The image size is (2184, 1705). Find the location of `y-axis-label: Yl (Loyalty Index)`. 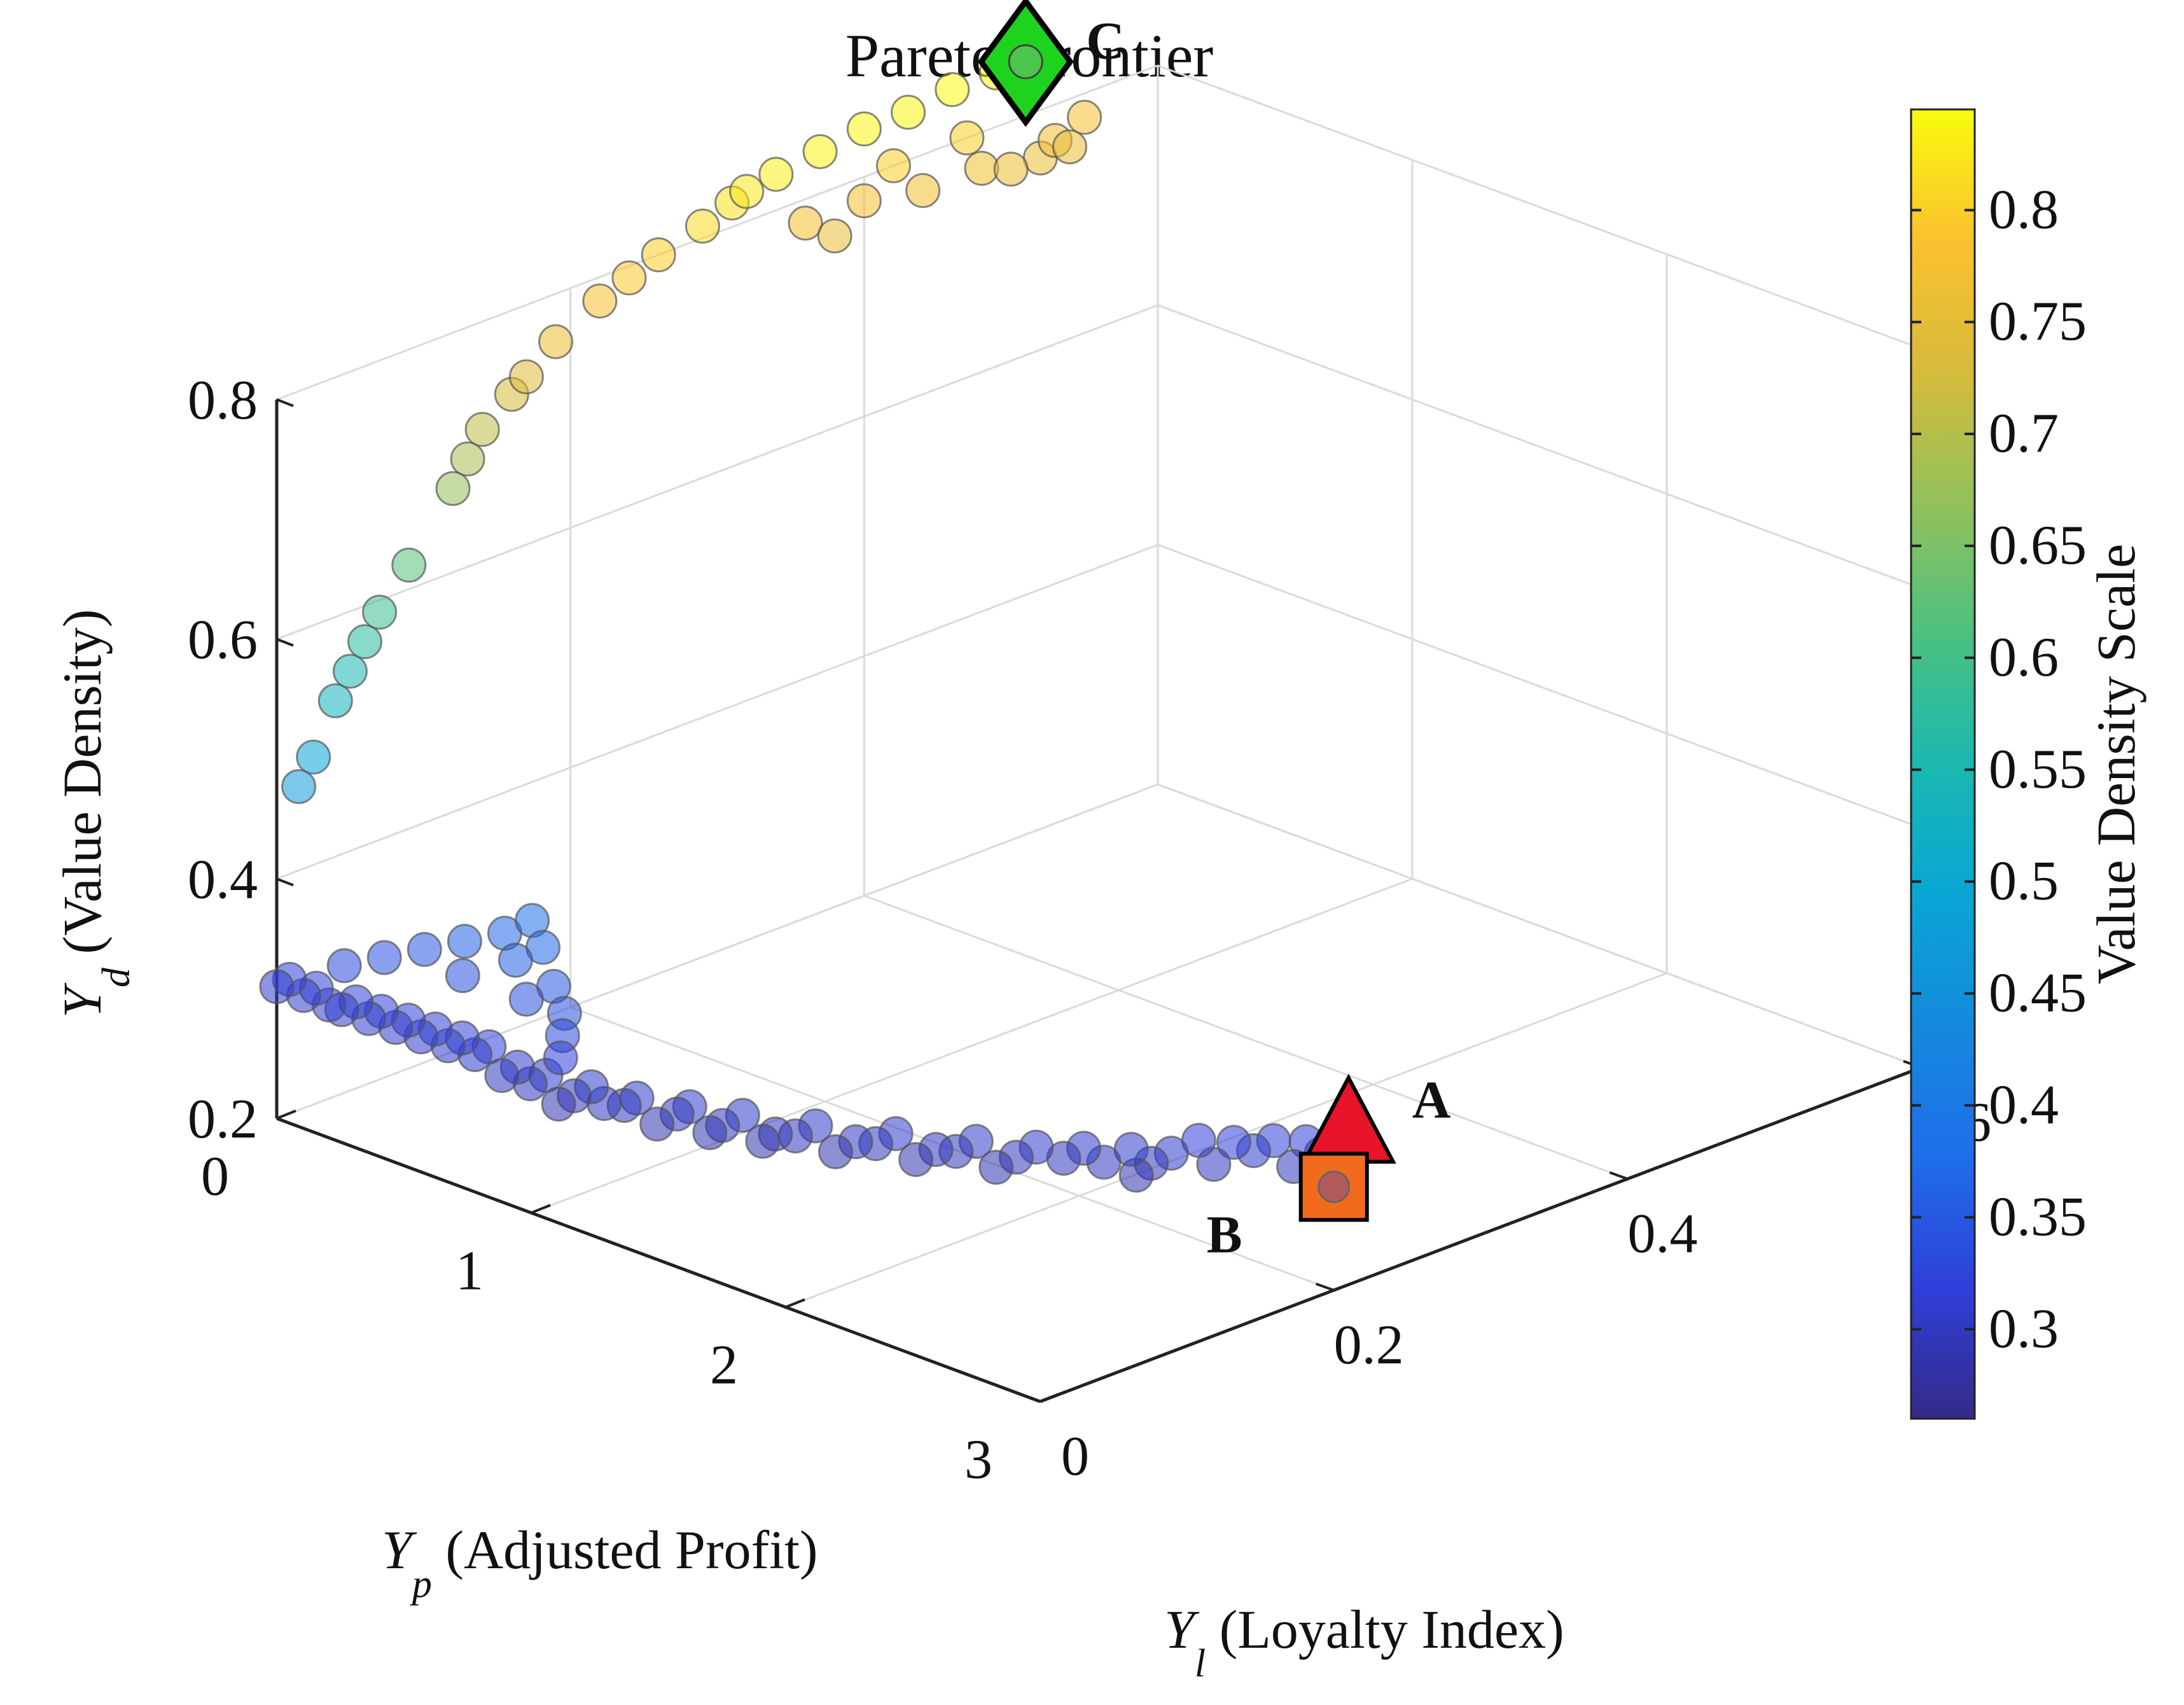

y-axis-label: Yl (Loyalty Index) is located at coordinates (1364, 1642).